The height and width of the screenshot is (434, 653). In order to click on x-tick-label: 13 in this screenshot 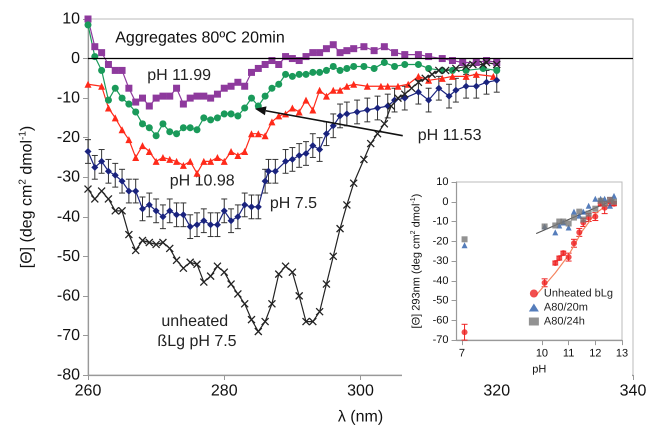, I will do `click(622, 354)`.